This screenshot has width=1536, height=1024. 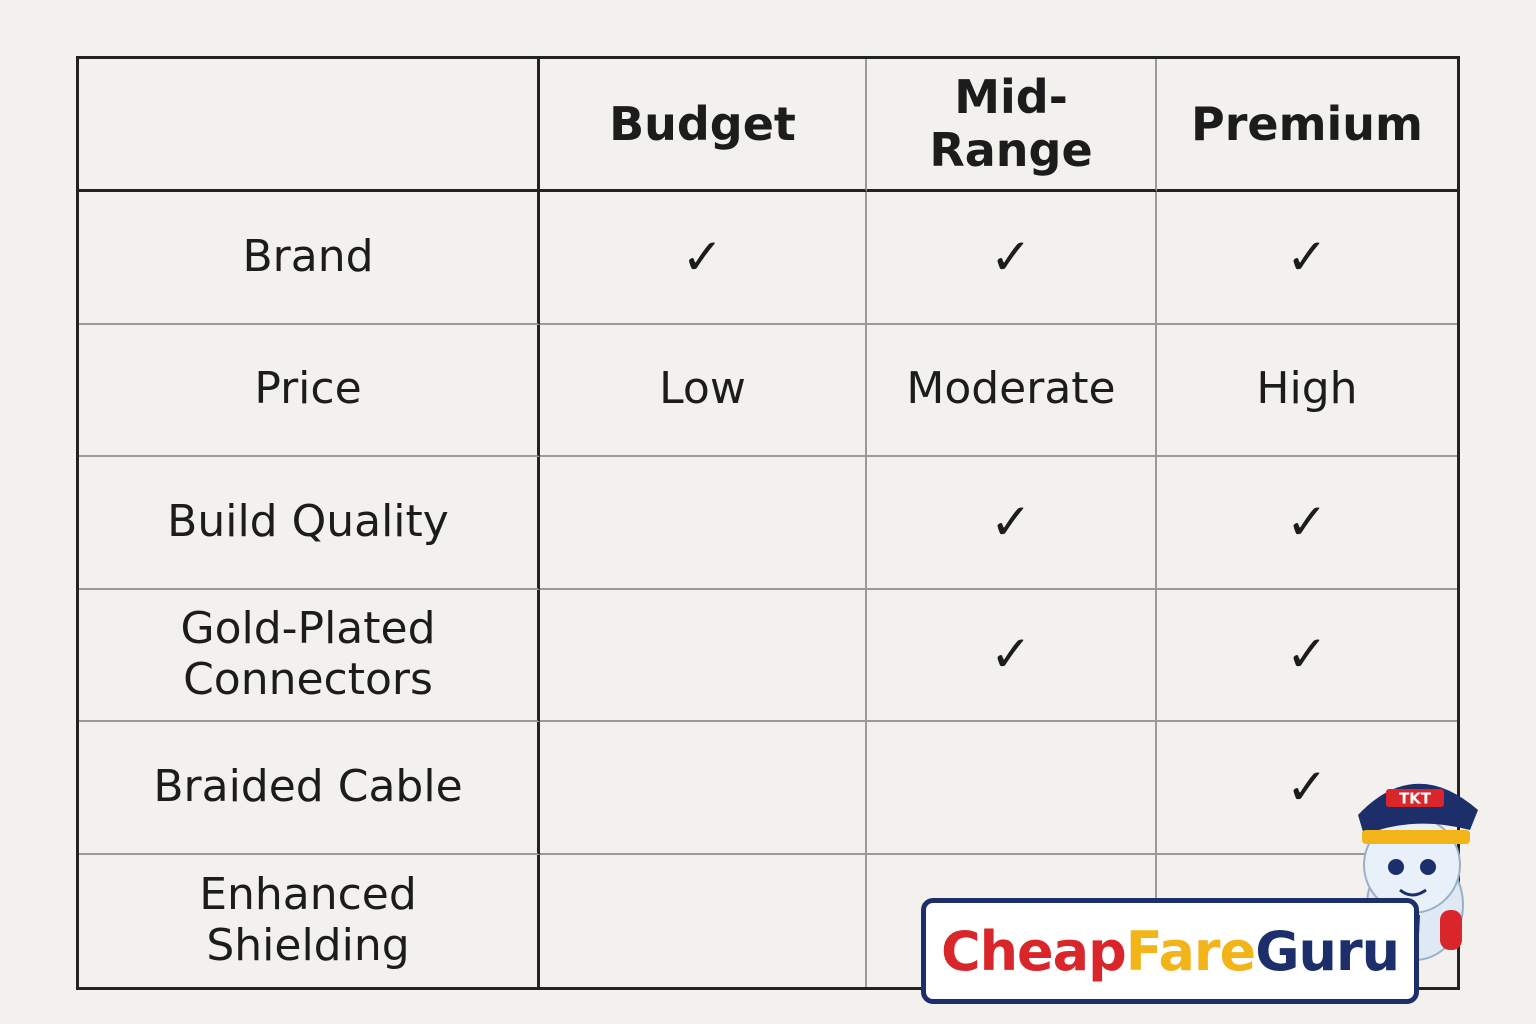 I want to click on row-label: Enhanced Shielding, so click(x=309, y=920).